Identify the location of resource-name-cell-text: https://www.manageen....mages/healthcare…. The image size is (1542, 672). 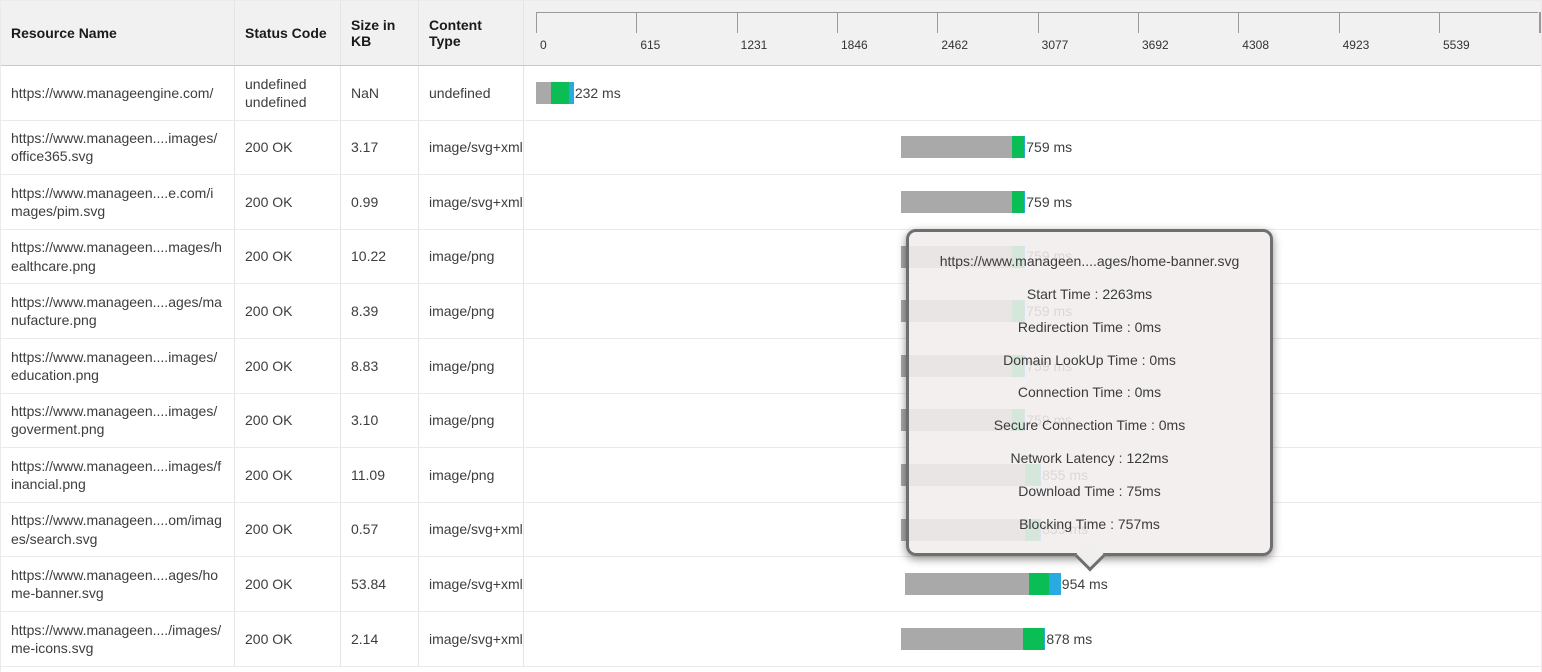
(116, 256).